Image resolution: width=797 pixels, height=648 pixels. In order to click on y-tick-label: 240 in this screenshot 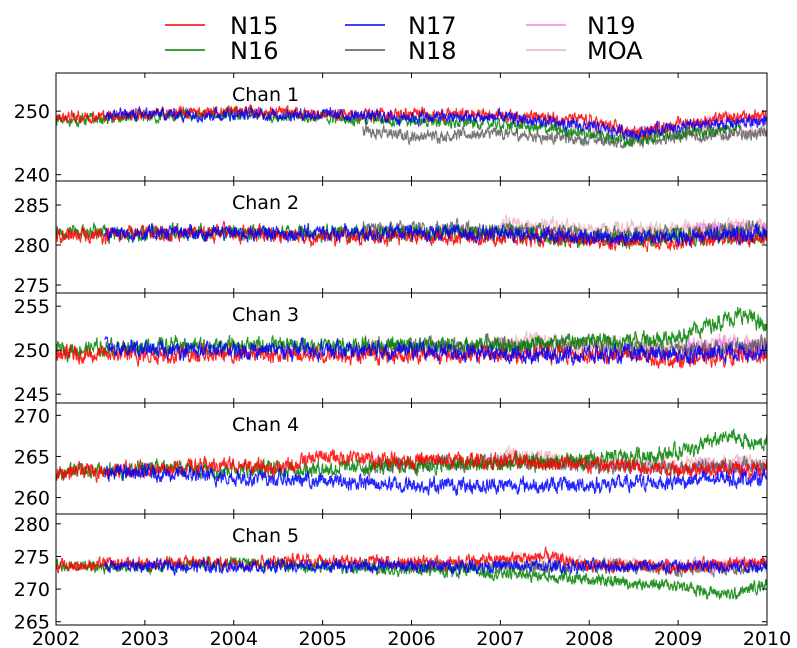, I will do `click(32, 176)`.